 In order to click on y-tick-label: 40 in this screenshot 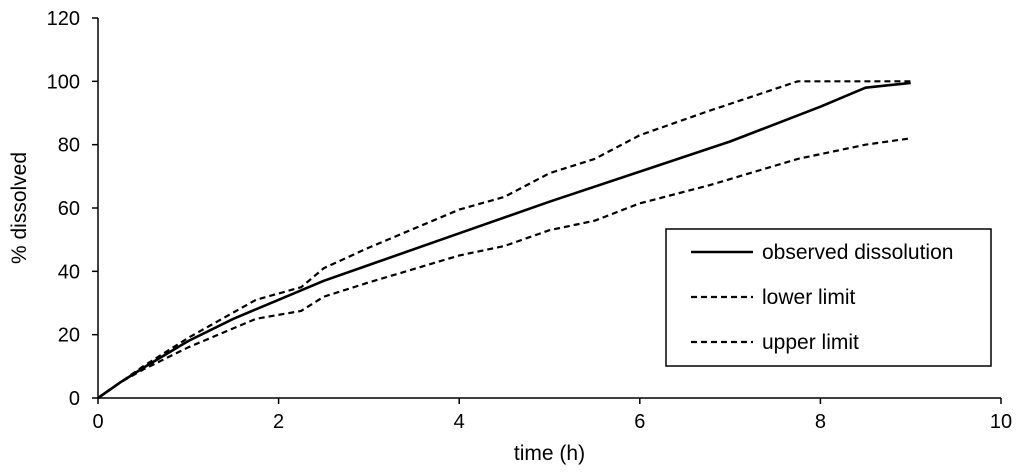, I will do `click(69, 272)`.